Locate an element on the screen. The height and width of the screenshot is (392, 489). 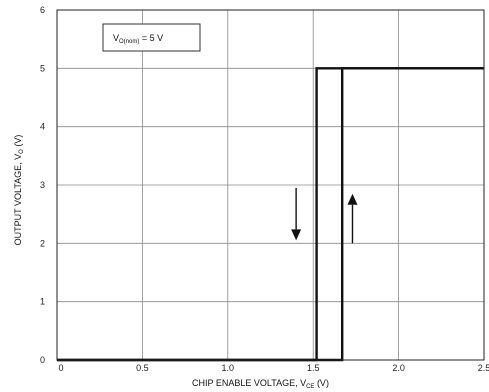
x-axis-title: CHIP ENABLE VOLTAGE, VCE (V) is located at coordinates (260, 384).